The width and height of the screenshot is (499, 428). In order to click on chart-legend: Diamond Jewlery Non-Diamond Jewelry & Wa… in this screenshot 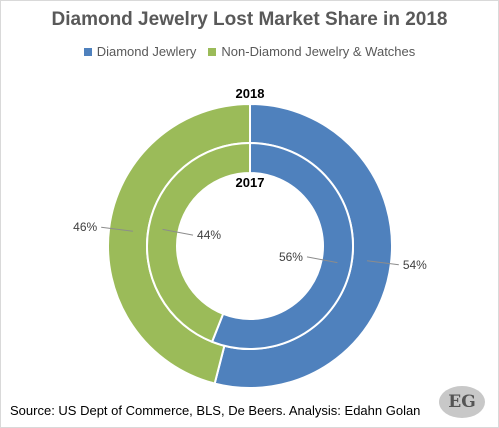, I will do `click(249, 51)`.